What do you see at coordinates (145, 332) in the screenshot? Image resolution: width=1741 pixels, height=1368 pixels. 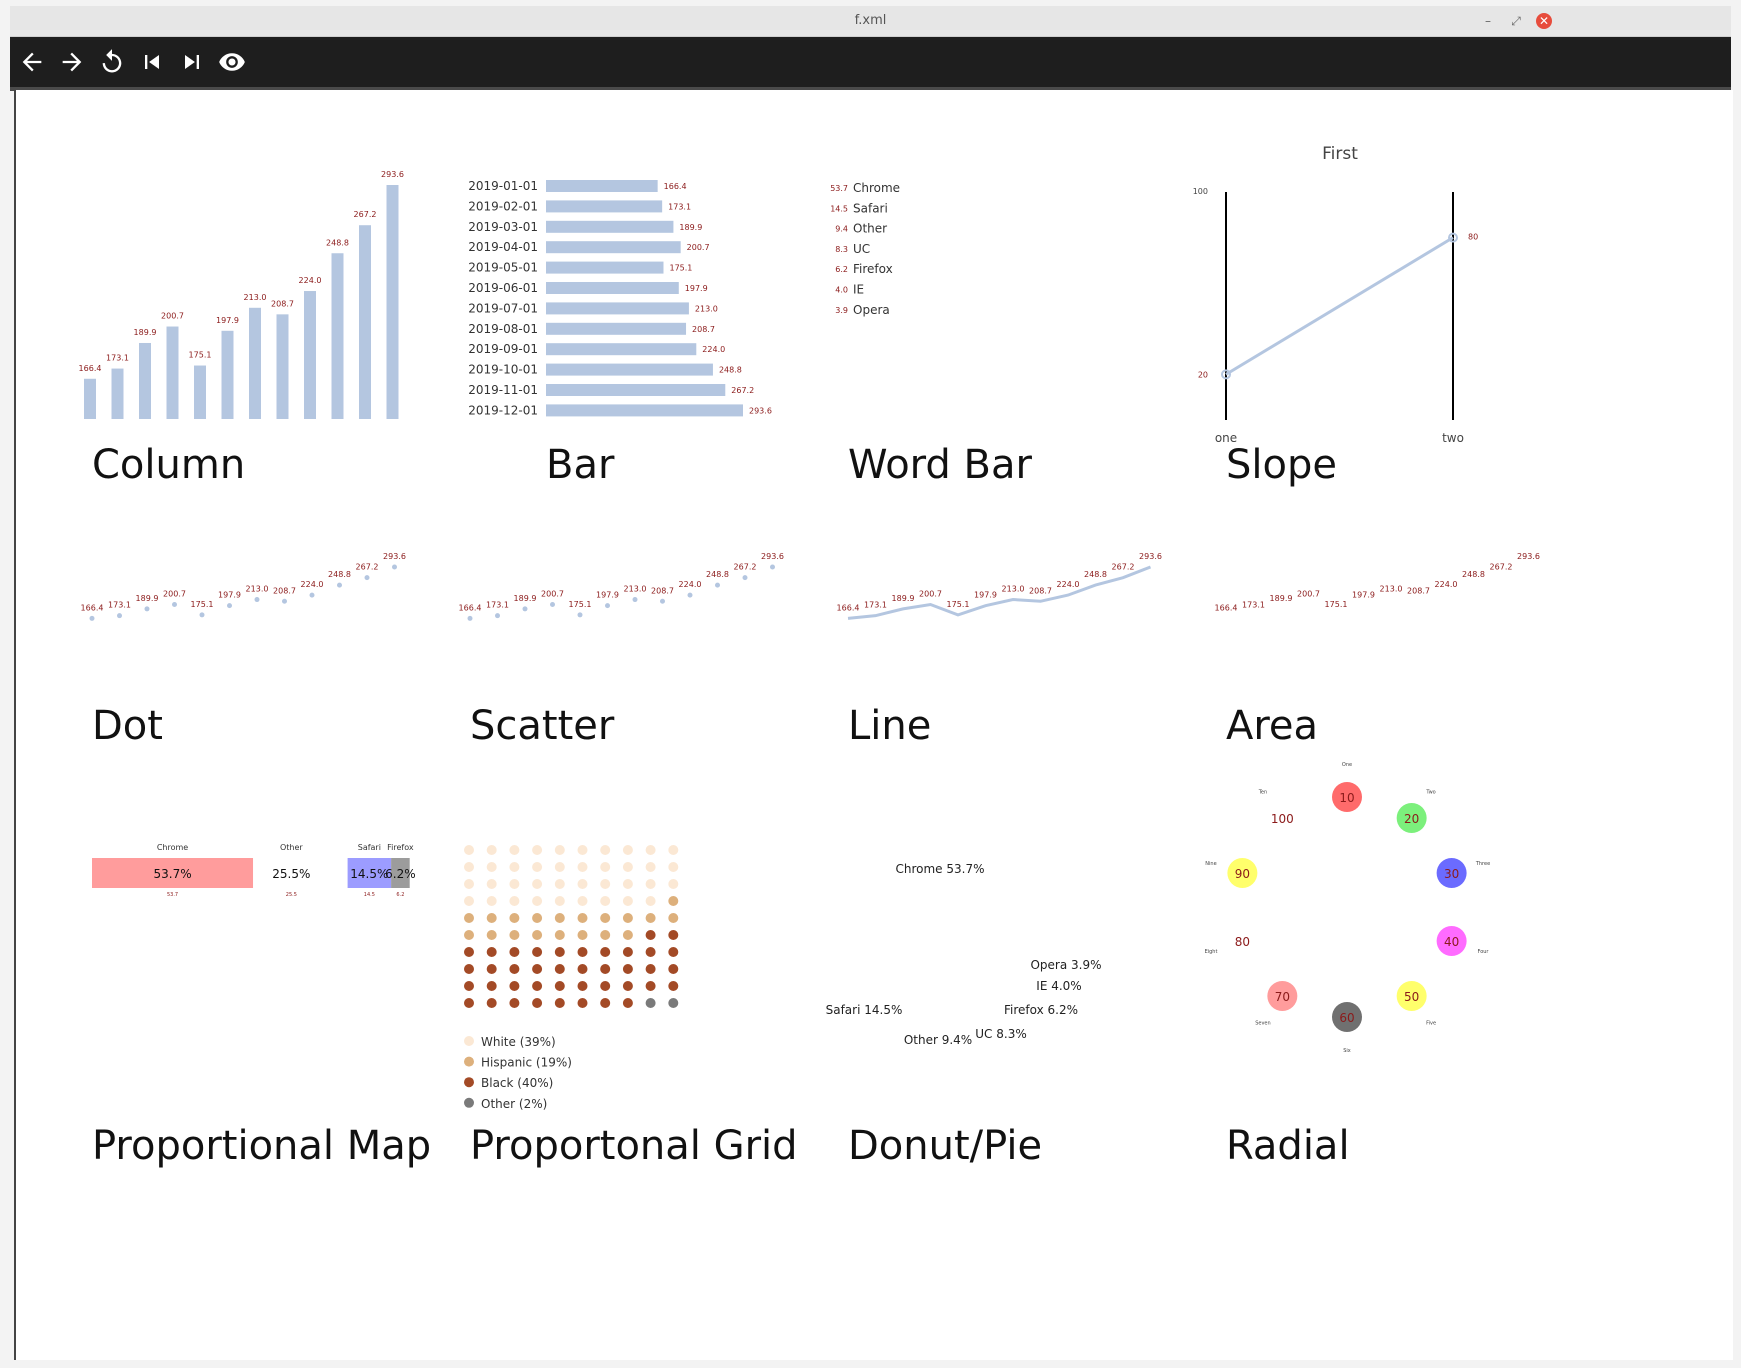 I see `column-value-label: 189.9` at bounding box center [145, 332].